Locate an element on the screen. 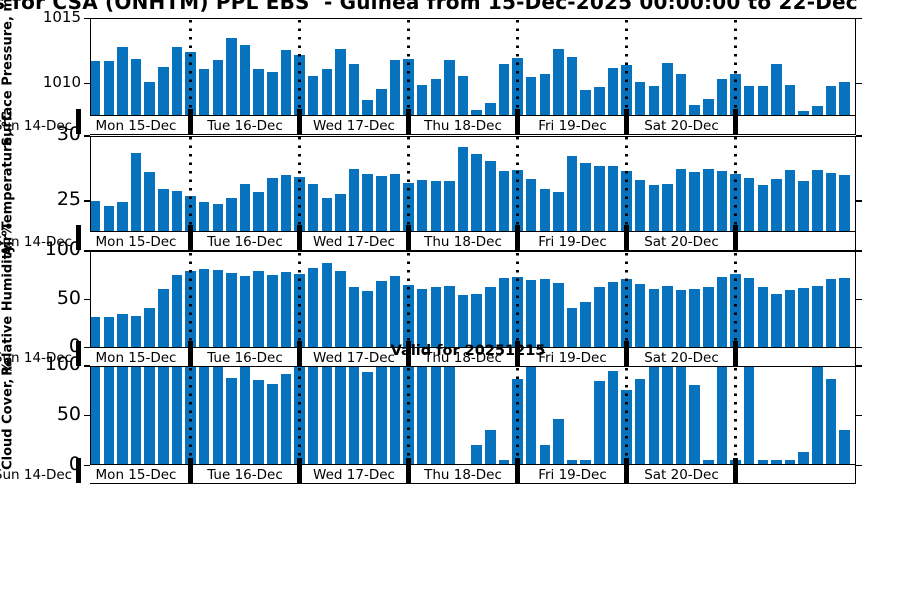 Image resolution: width=900 pixels, height=600 pixels. day-label: Mon 15-Dec is located at coordinates (136, 357).